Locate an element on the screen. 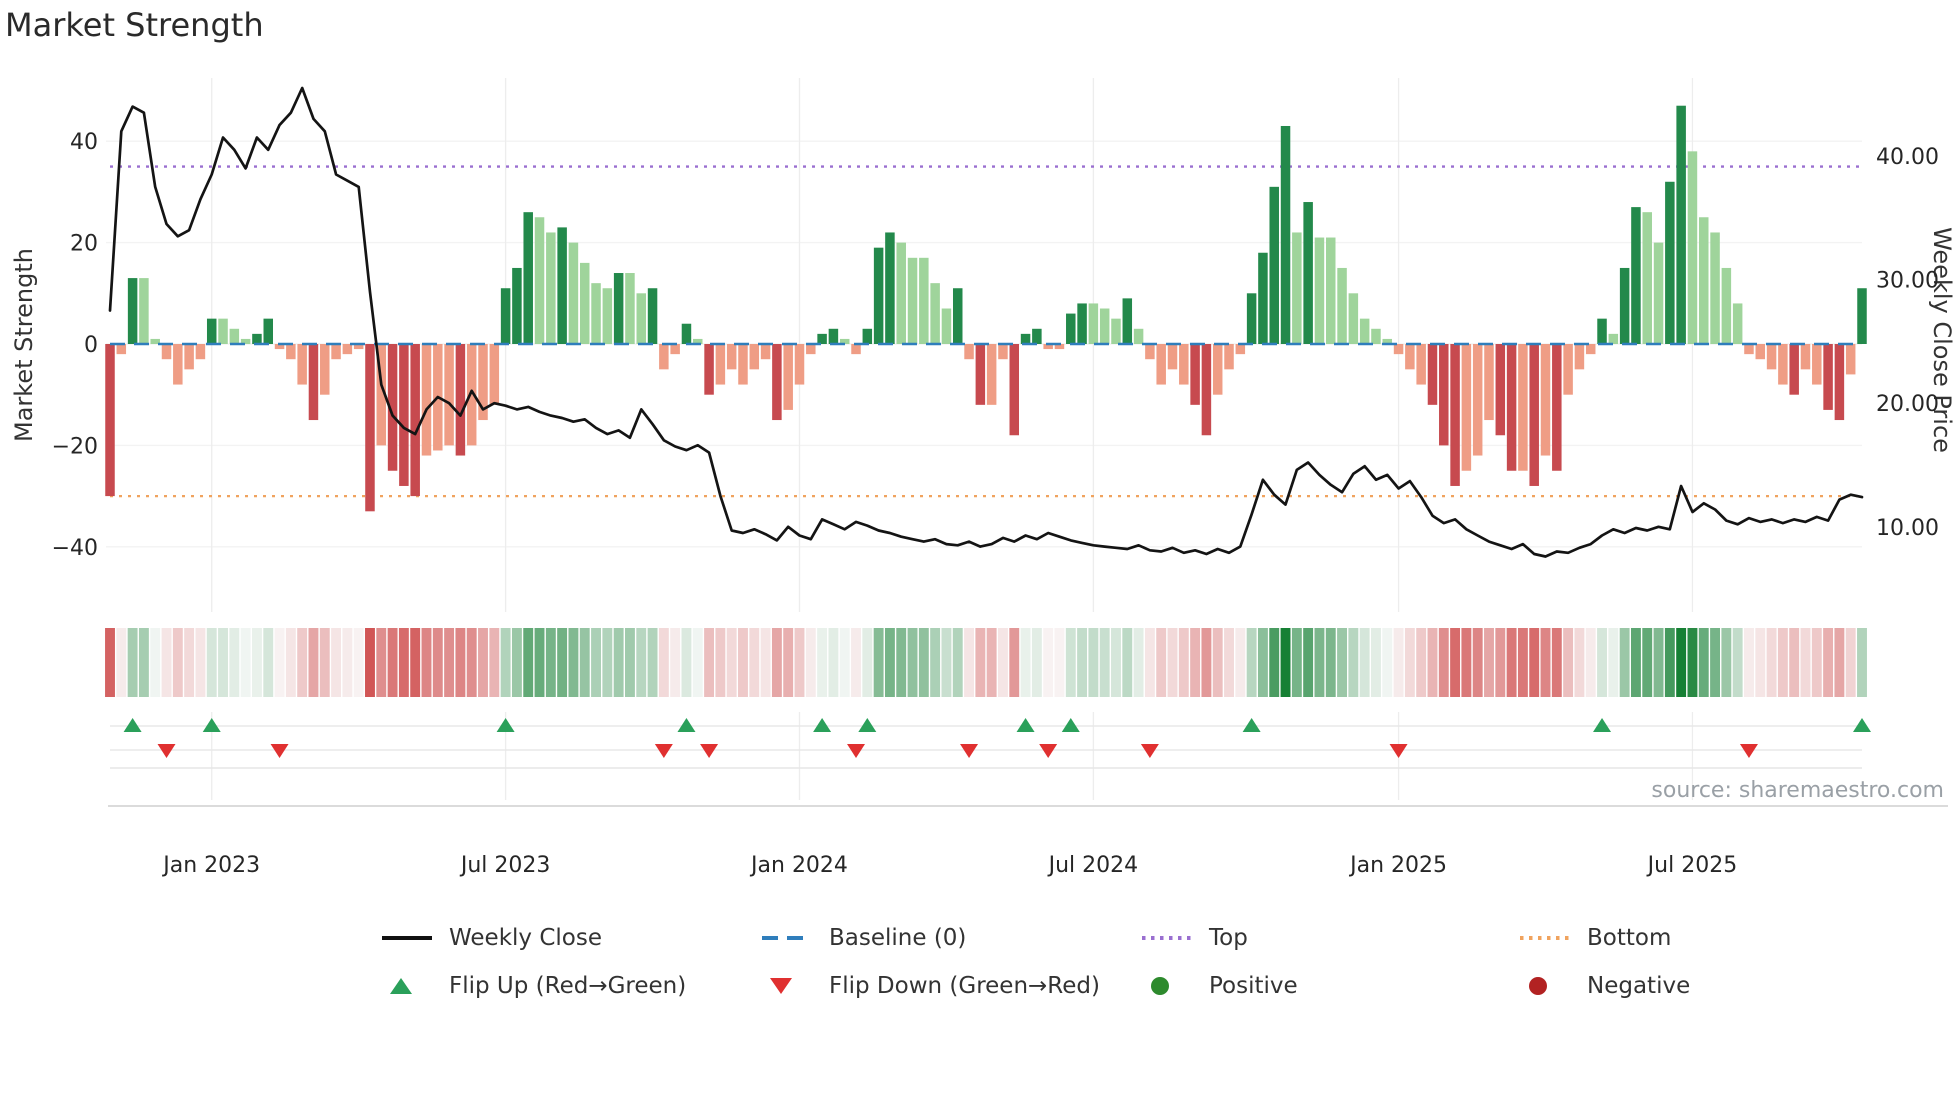 The height and width of the screenshot is (1102, 1960). right-tick-label: 40.00 is located at coordinates (1907, 157).